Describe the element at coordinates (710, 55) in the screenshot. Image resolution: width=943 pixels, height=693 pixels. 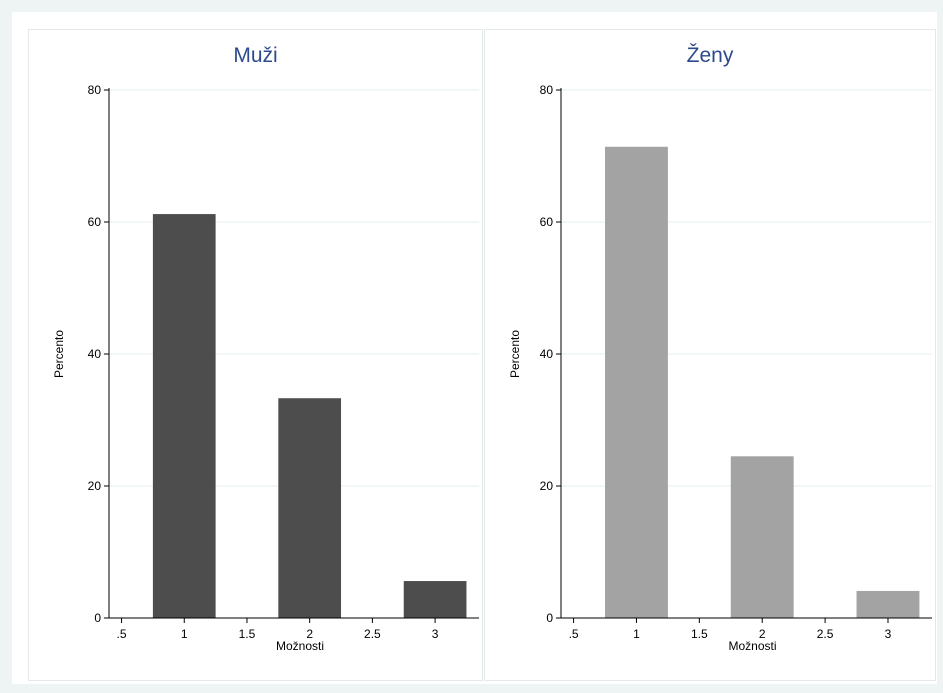
I see `chart-title: Ženy` at that location.